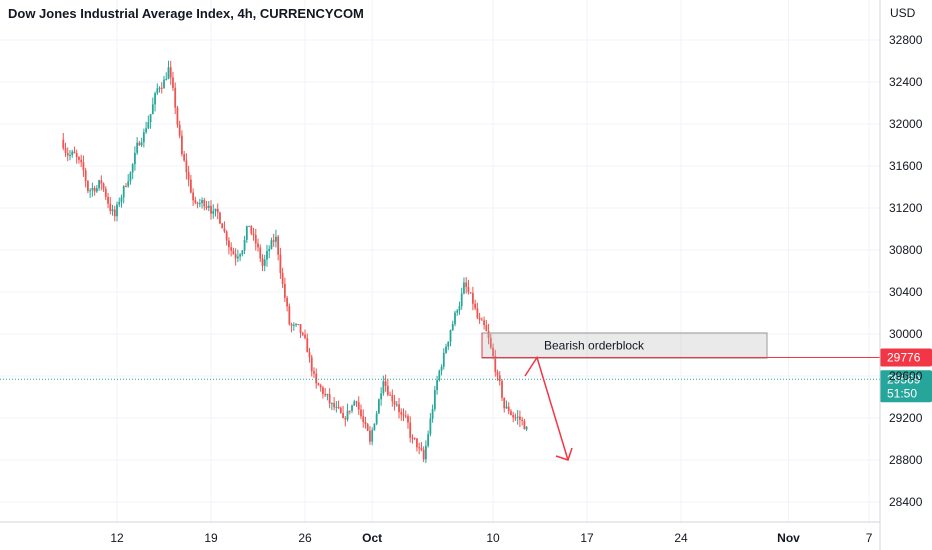 This screenshot has width=932, height=550. I want to click on x-tick-label: 10, so click(493, 538).